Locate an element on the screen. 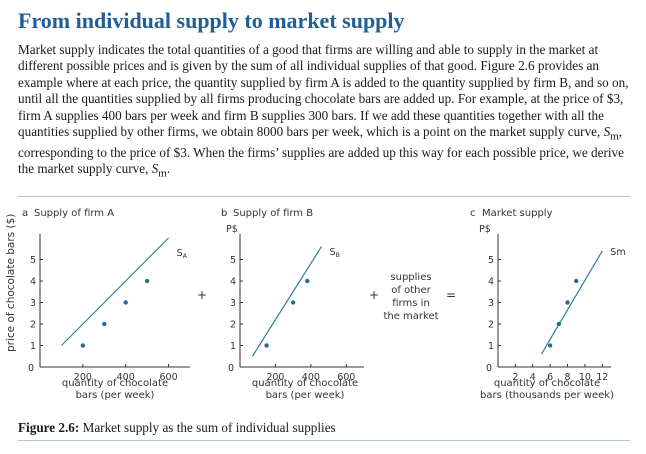 The height and width of the screenshot is (454, 646). y-tick-label-b: 3 is located at coordinates (233, 303).